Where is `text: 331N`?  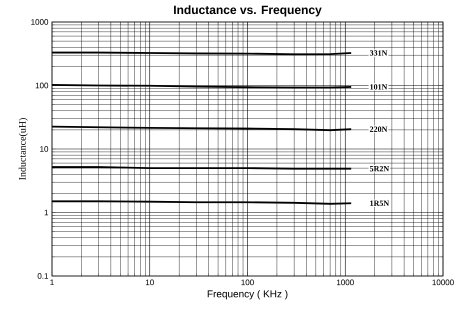
text: 331N is located at coordinates (379, 53).